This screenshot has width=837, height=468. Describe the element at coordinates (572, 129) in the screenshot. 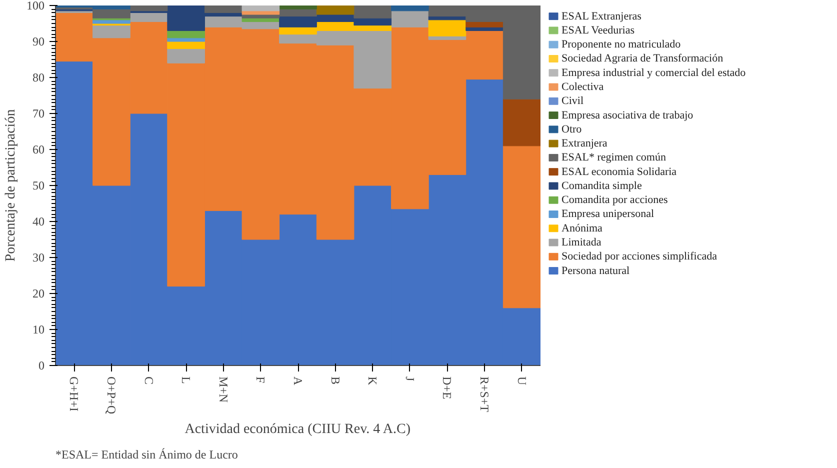

I see `legend-label: Otro` at that location.